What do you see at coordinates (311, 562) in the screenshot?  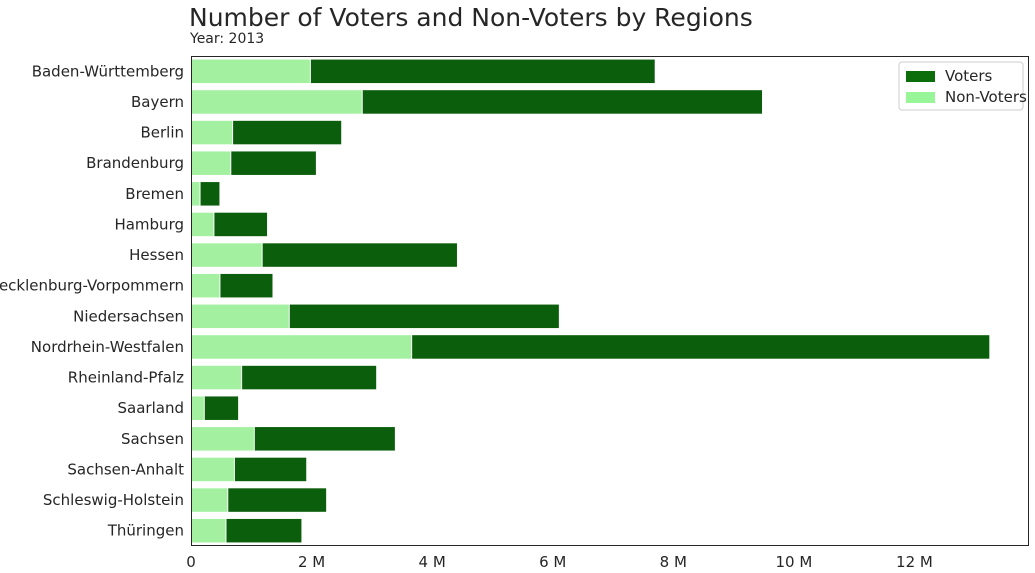 I see `x-tick-label: 2 M` at bounding box center [311, 562].